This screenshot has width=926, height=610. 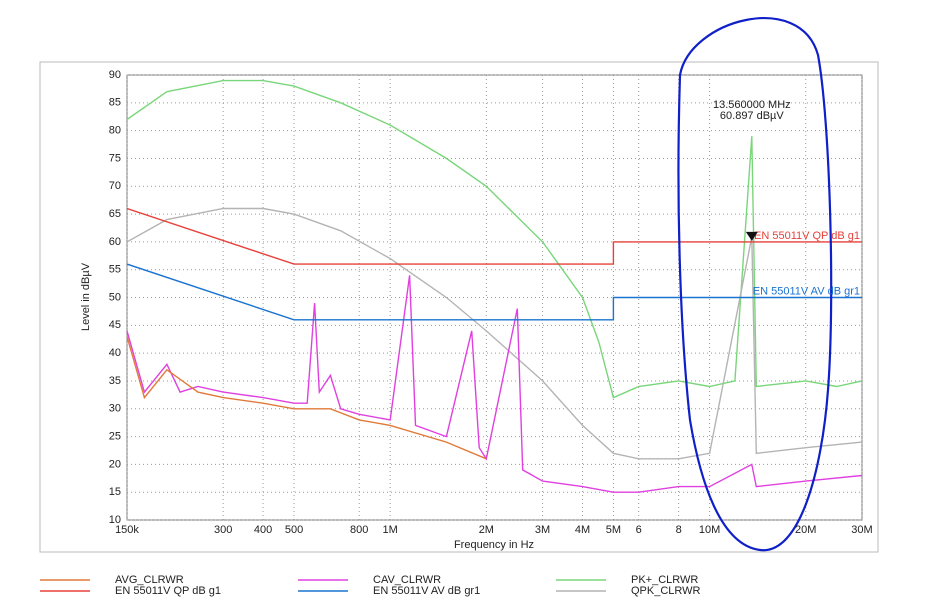 I want to click on y-axis-label: Level in dBµV, so click(x=86, y=296).